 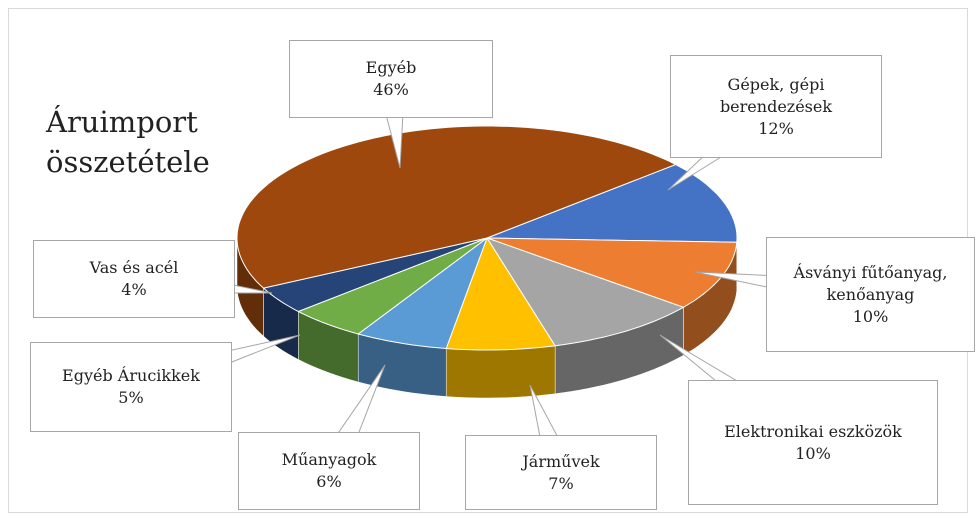 I want to click on category-label: Ásványi fűtőanyag, kenőanyag, so click(x=870, y=283).